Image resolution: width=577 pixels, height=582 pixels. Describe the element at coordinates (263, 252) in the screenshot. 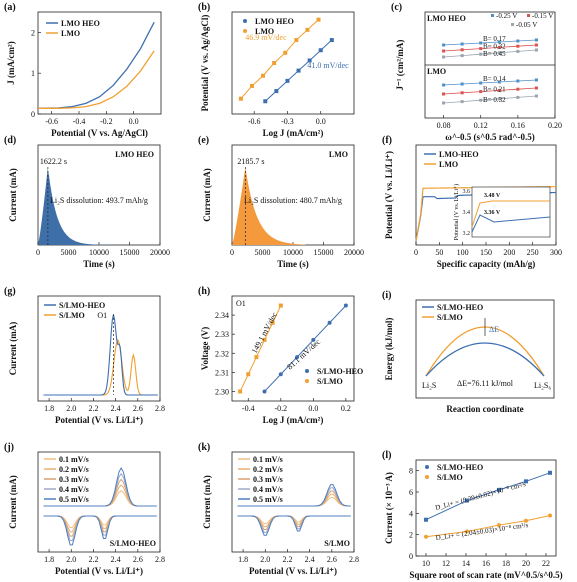

I see `x-tick-label: 5000` at that location.